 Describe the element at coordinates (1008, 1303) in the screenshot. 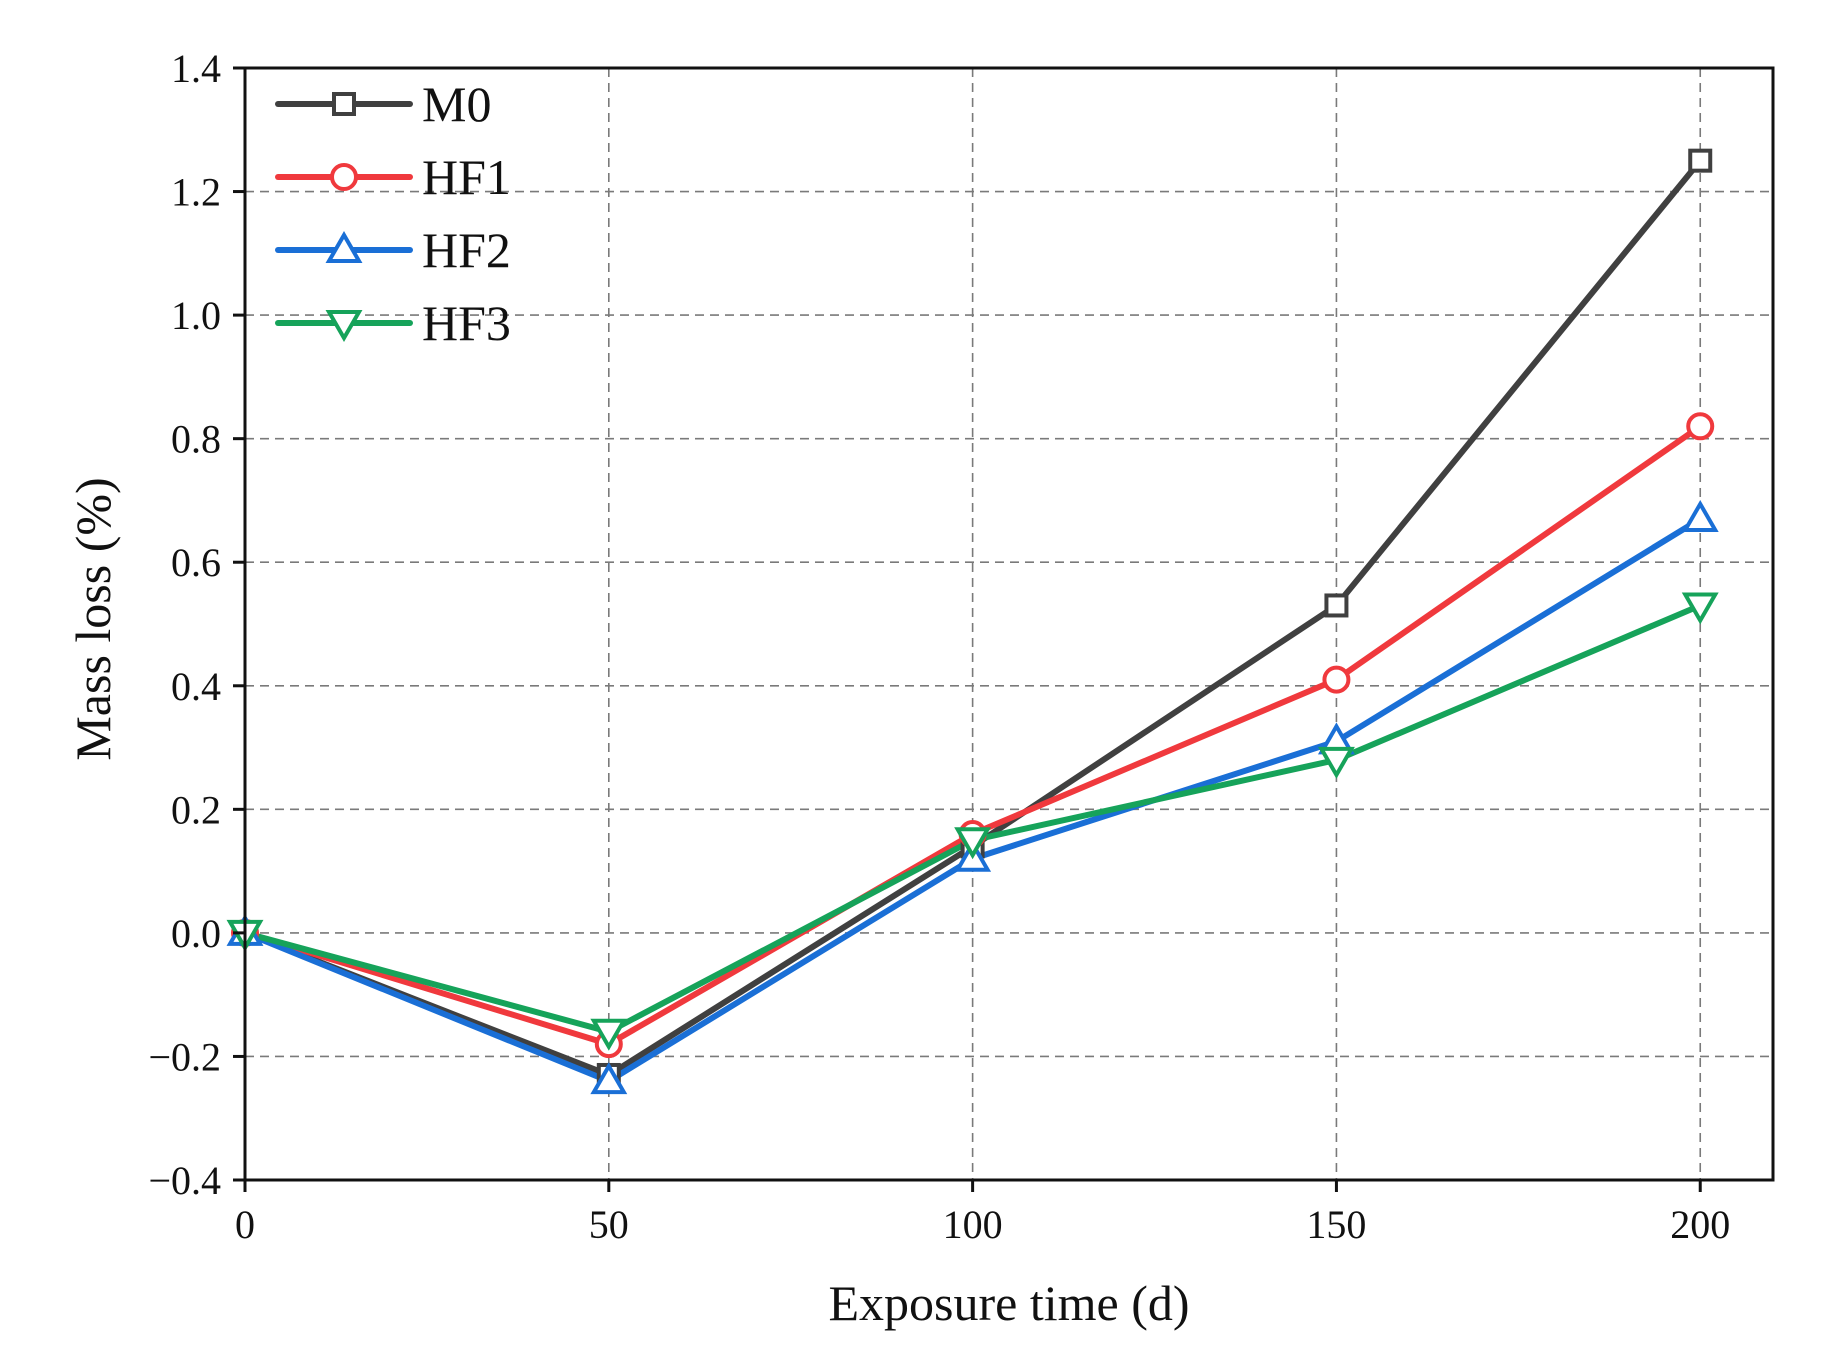

I see `x-axis-title: Exposure time (d)` at that location.